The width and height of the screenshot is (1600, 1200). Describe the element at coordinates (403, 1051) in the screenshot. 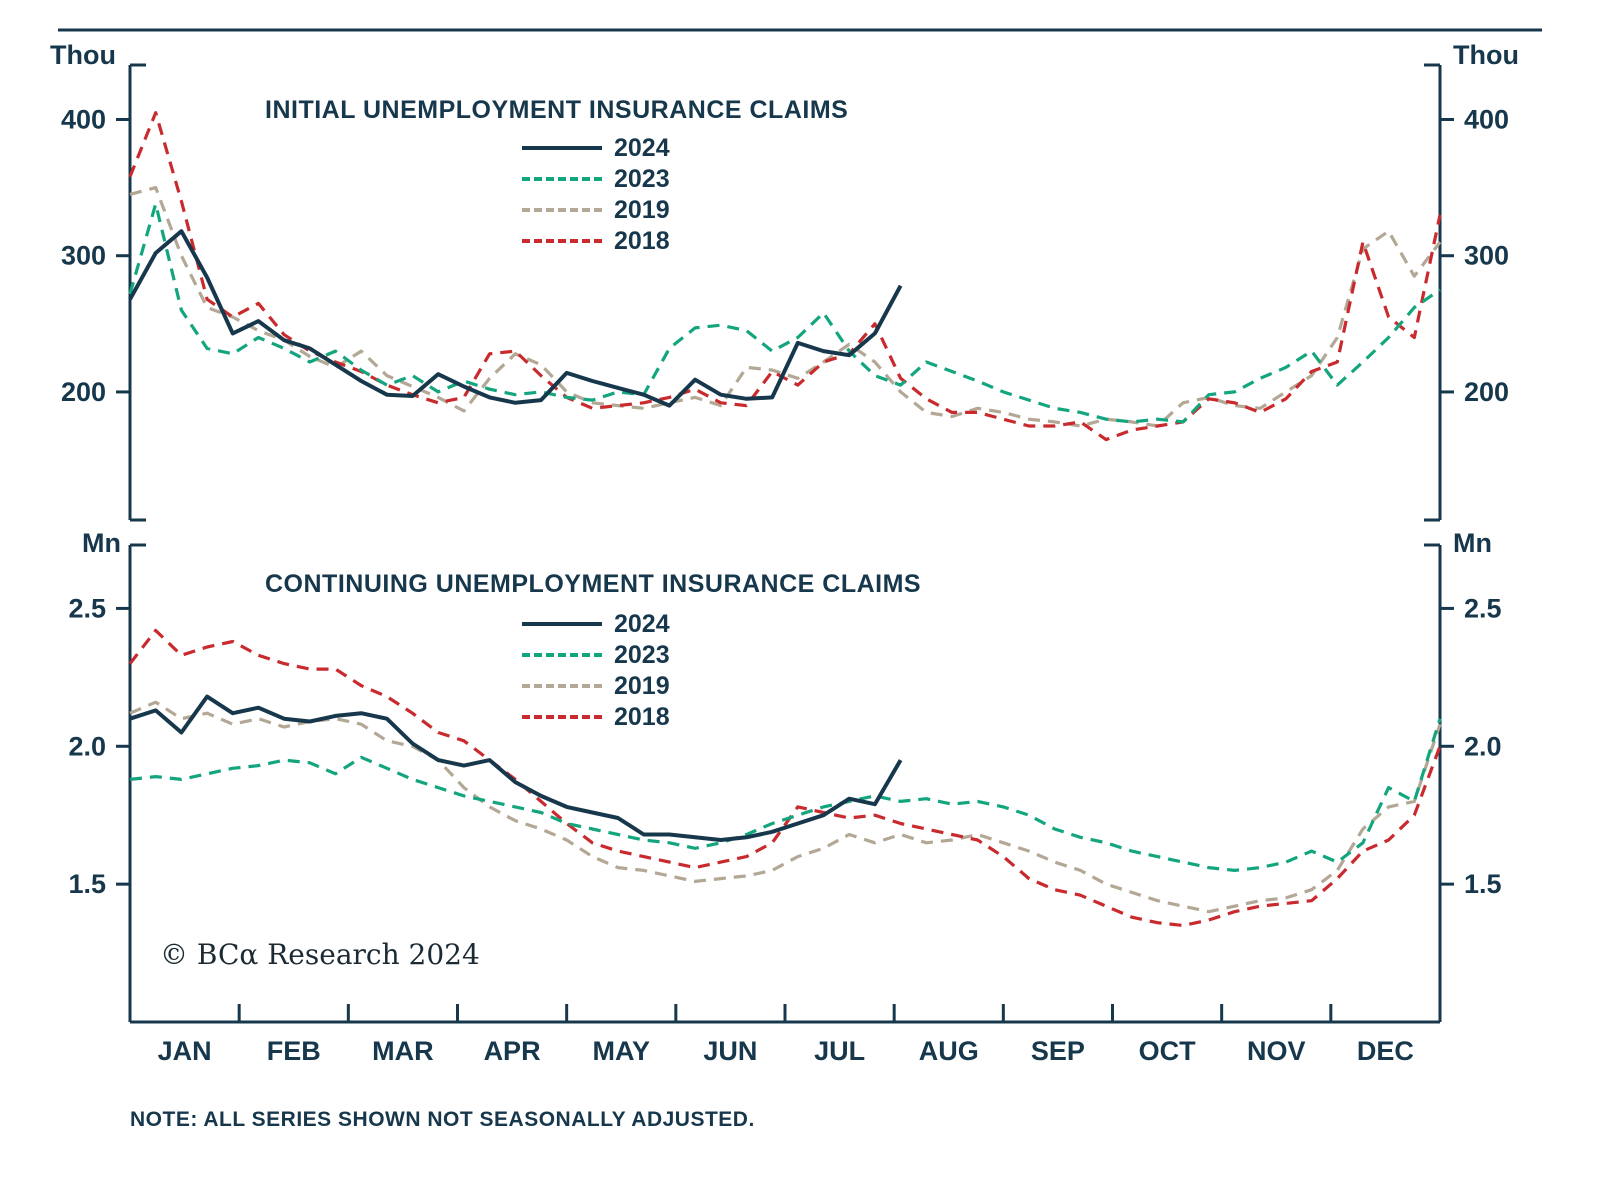

I see `month-label-mar: MAR` at that location.